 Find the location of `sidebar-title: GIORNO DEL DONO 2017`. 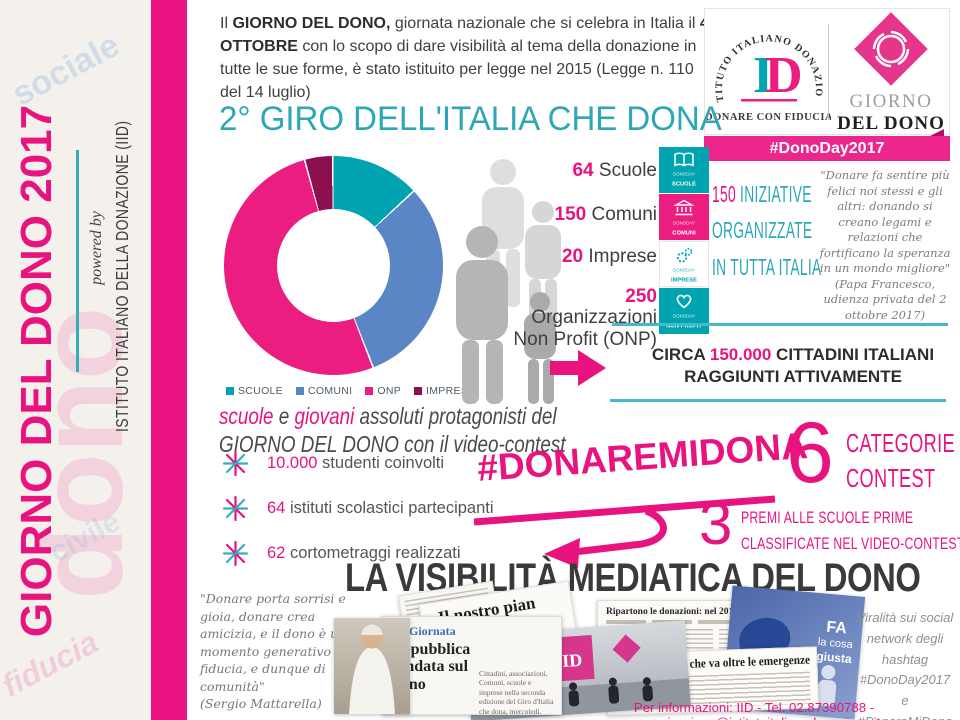

sidebar-title: GIORNO DEL DONO 2017 is located at coordinates (36, 371).